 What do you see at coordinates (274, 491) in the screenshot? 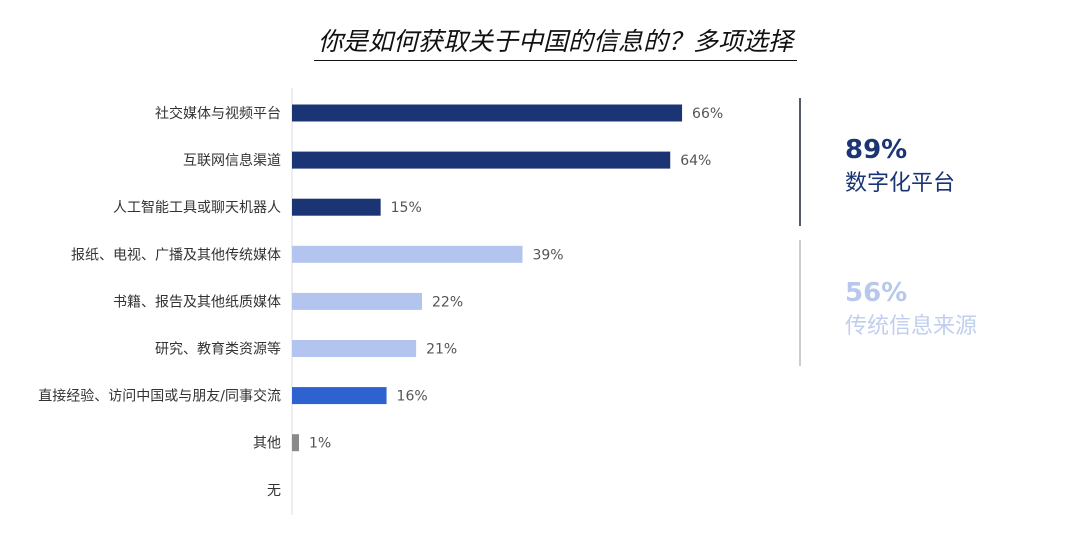
I see `category-label: 无` at bounding box center [274, 491].